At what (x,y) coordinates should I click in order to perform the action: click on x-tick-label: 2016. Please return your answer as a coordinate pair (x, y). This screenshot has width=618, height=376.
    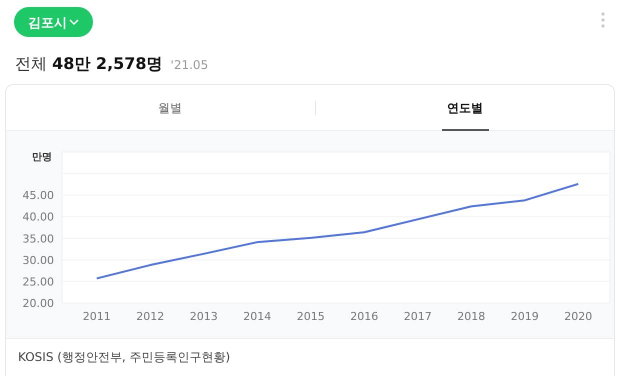
    Looking at the image, I should click on (364, 316).